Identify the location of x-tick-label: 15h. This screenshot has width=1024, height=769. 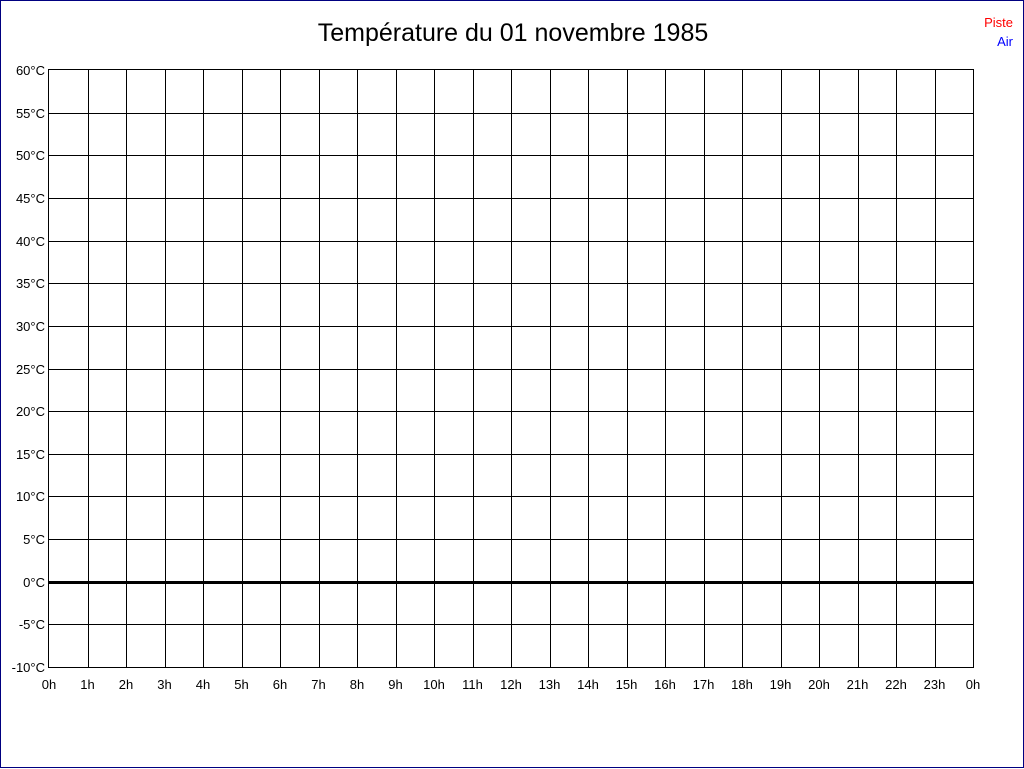
(626, 684).